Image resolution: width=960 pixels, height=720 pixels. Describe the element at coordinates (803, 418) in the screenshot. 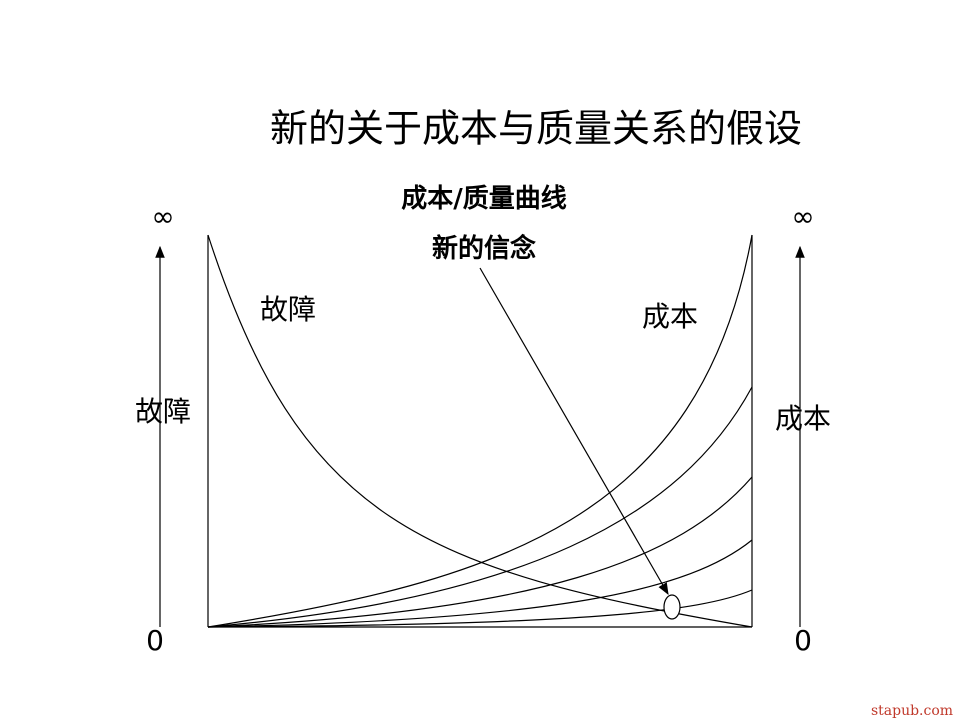

I see `right-axis-label: 成本` at that location.